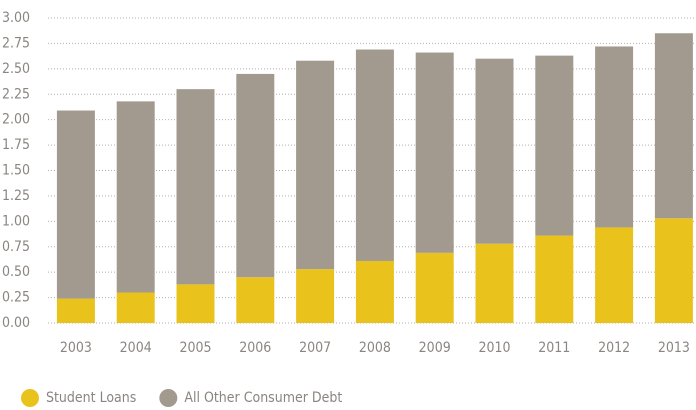 This screenshot has height=410, width=696. What do you see at coordinates (494, 348) in the screenshot?
I see `x-tick-label: 2010` at bounding box center [494, 348].